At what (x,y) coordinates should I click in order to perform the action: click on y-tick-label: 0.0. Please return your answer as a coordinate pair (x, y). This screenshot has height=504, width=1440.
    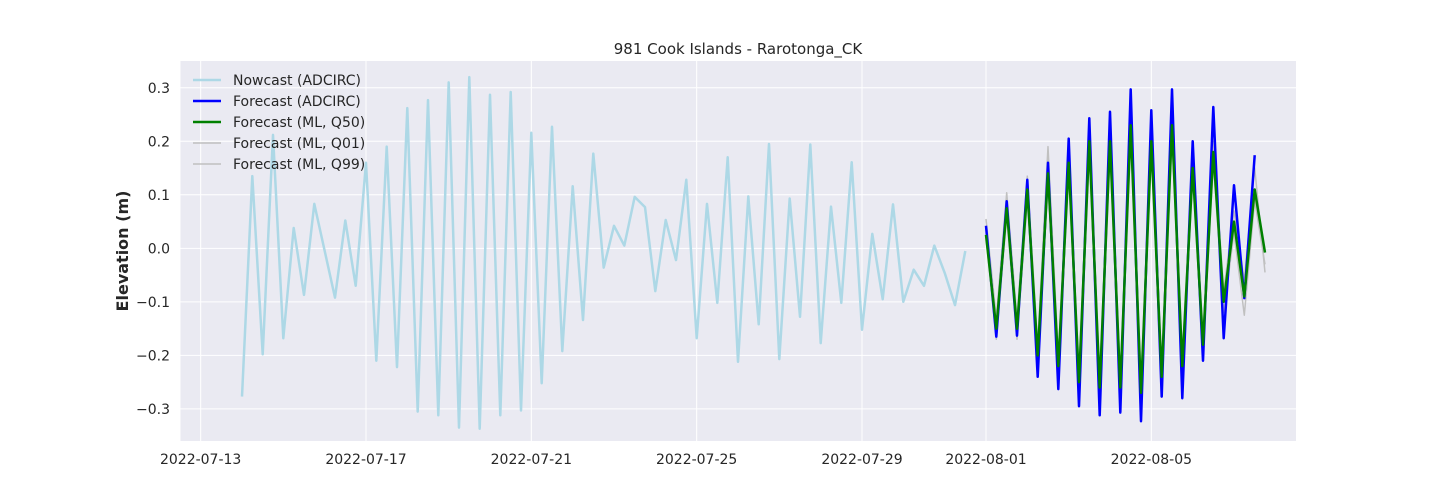
    Looking at the image, I should click on (159, 249).